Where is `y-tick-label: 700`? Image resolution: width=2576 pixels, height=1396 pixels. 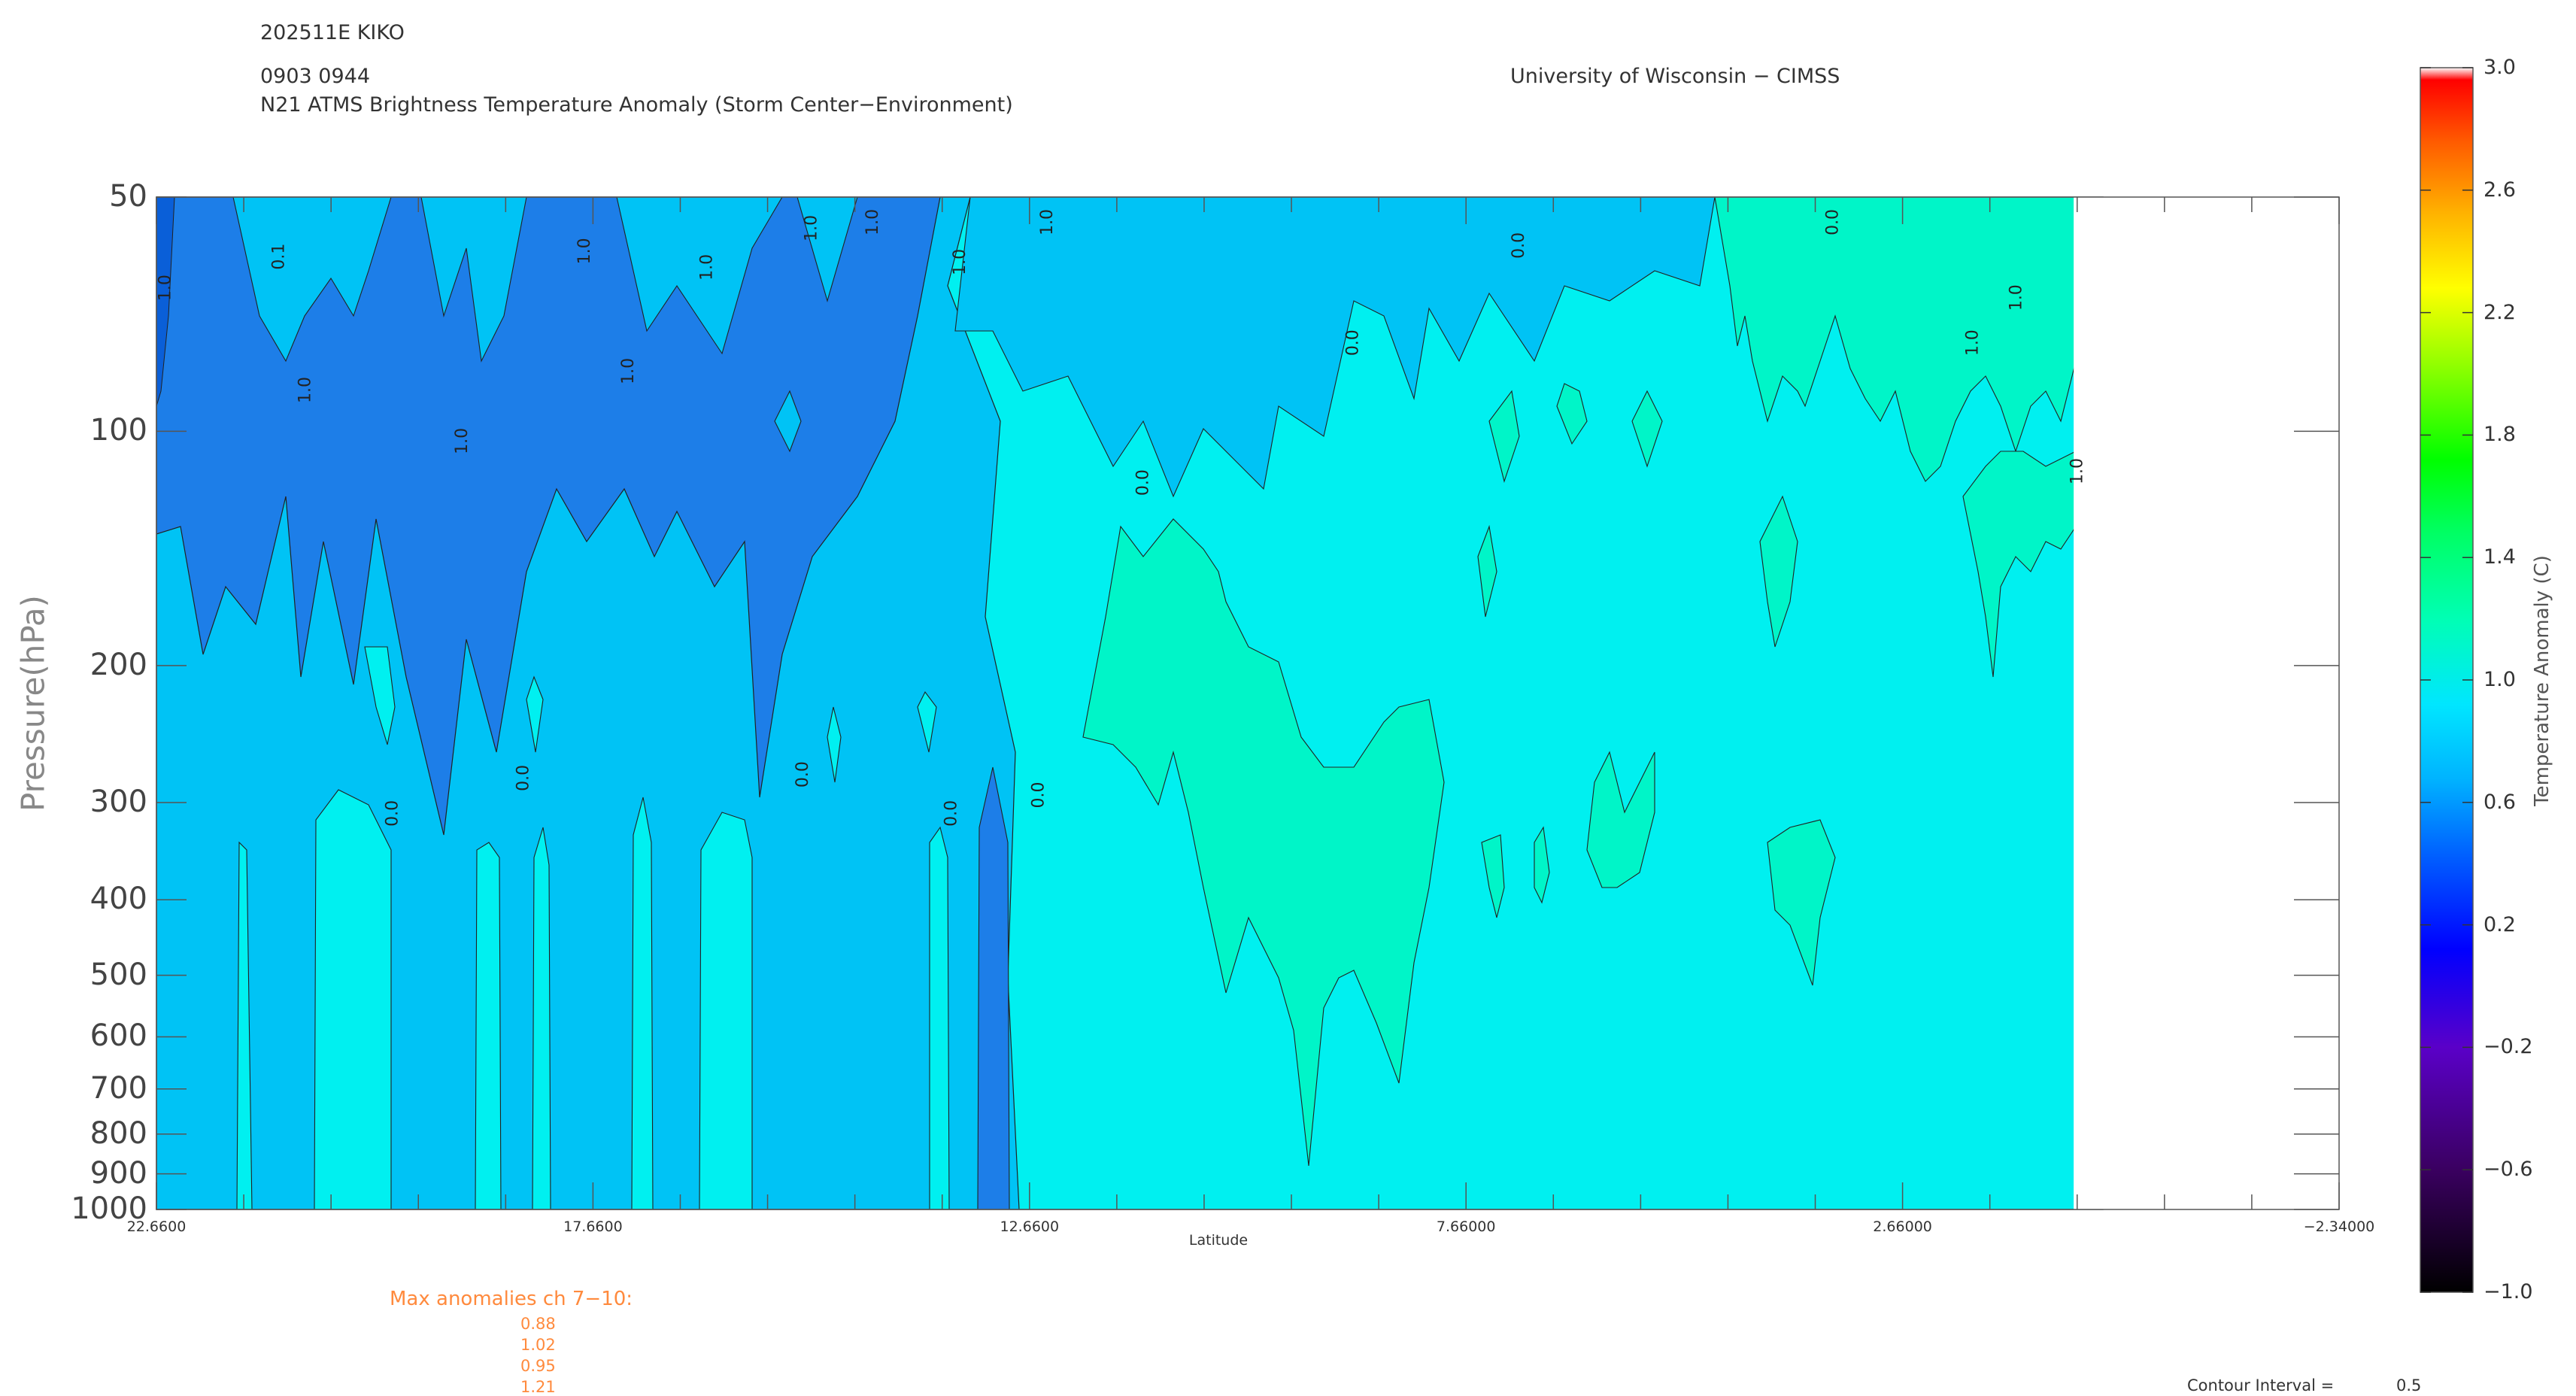
y-tick-label: 700 is located at coordinates (118, 1088).